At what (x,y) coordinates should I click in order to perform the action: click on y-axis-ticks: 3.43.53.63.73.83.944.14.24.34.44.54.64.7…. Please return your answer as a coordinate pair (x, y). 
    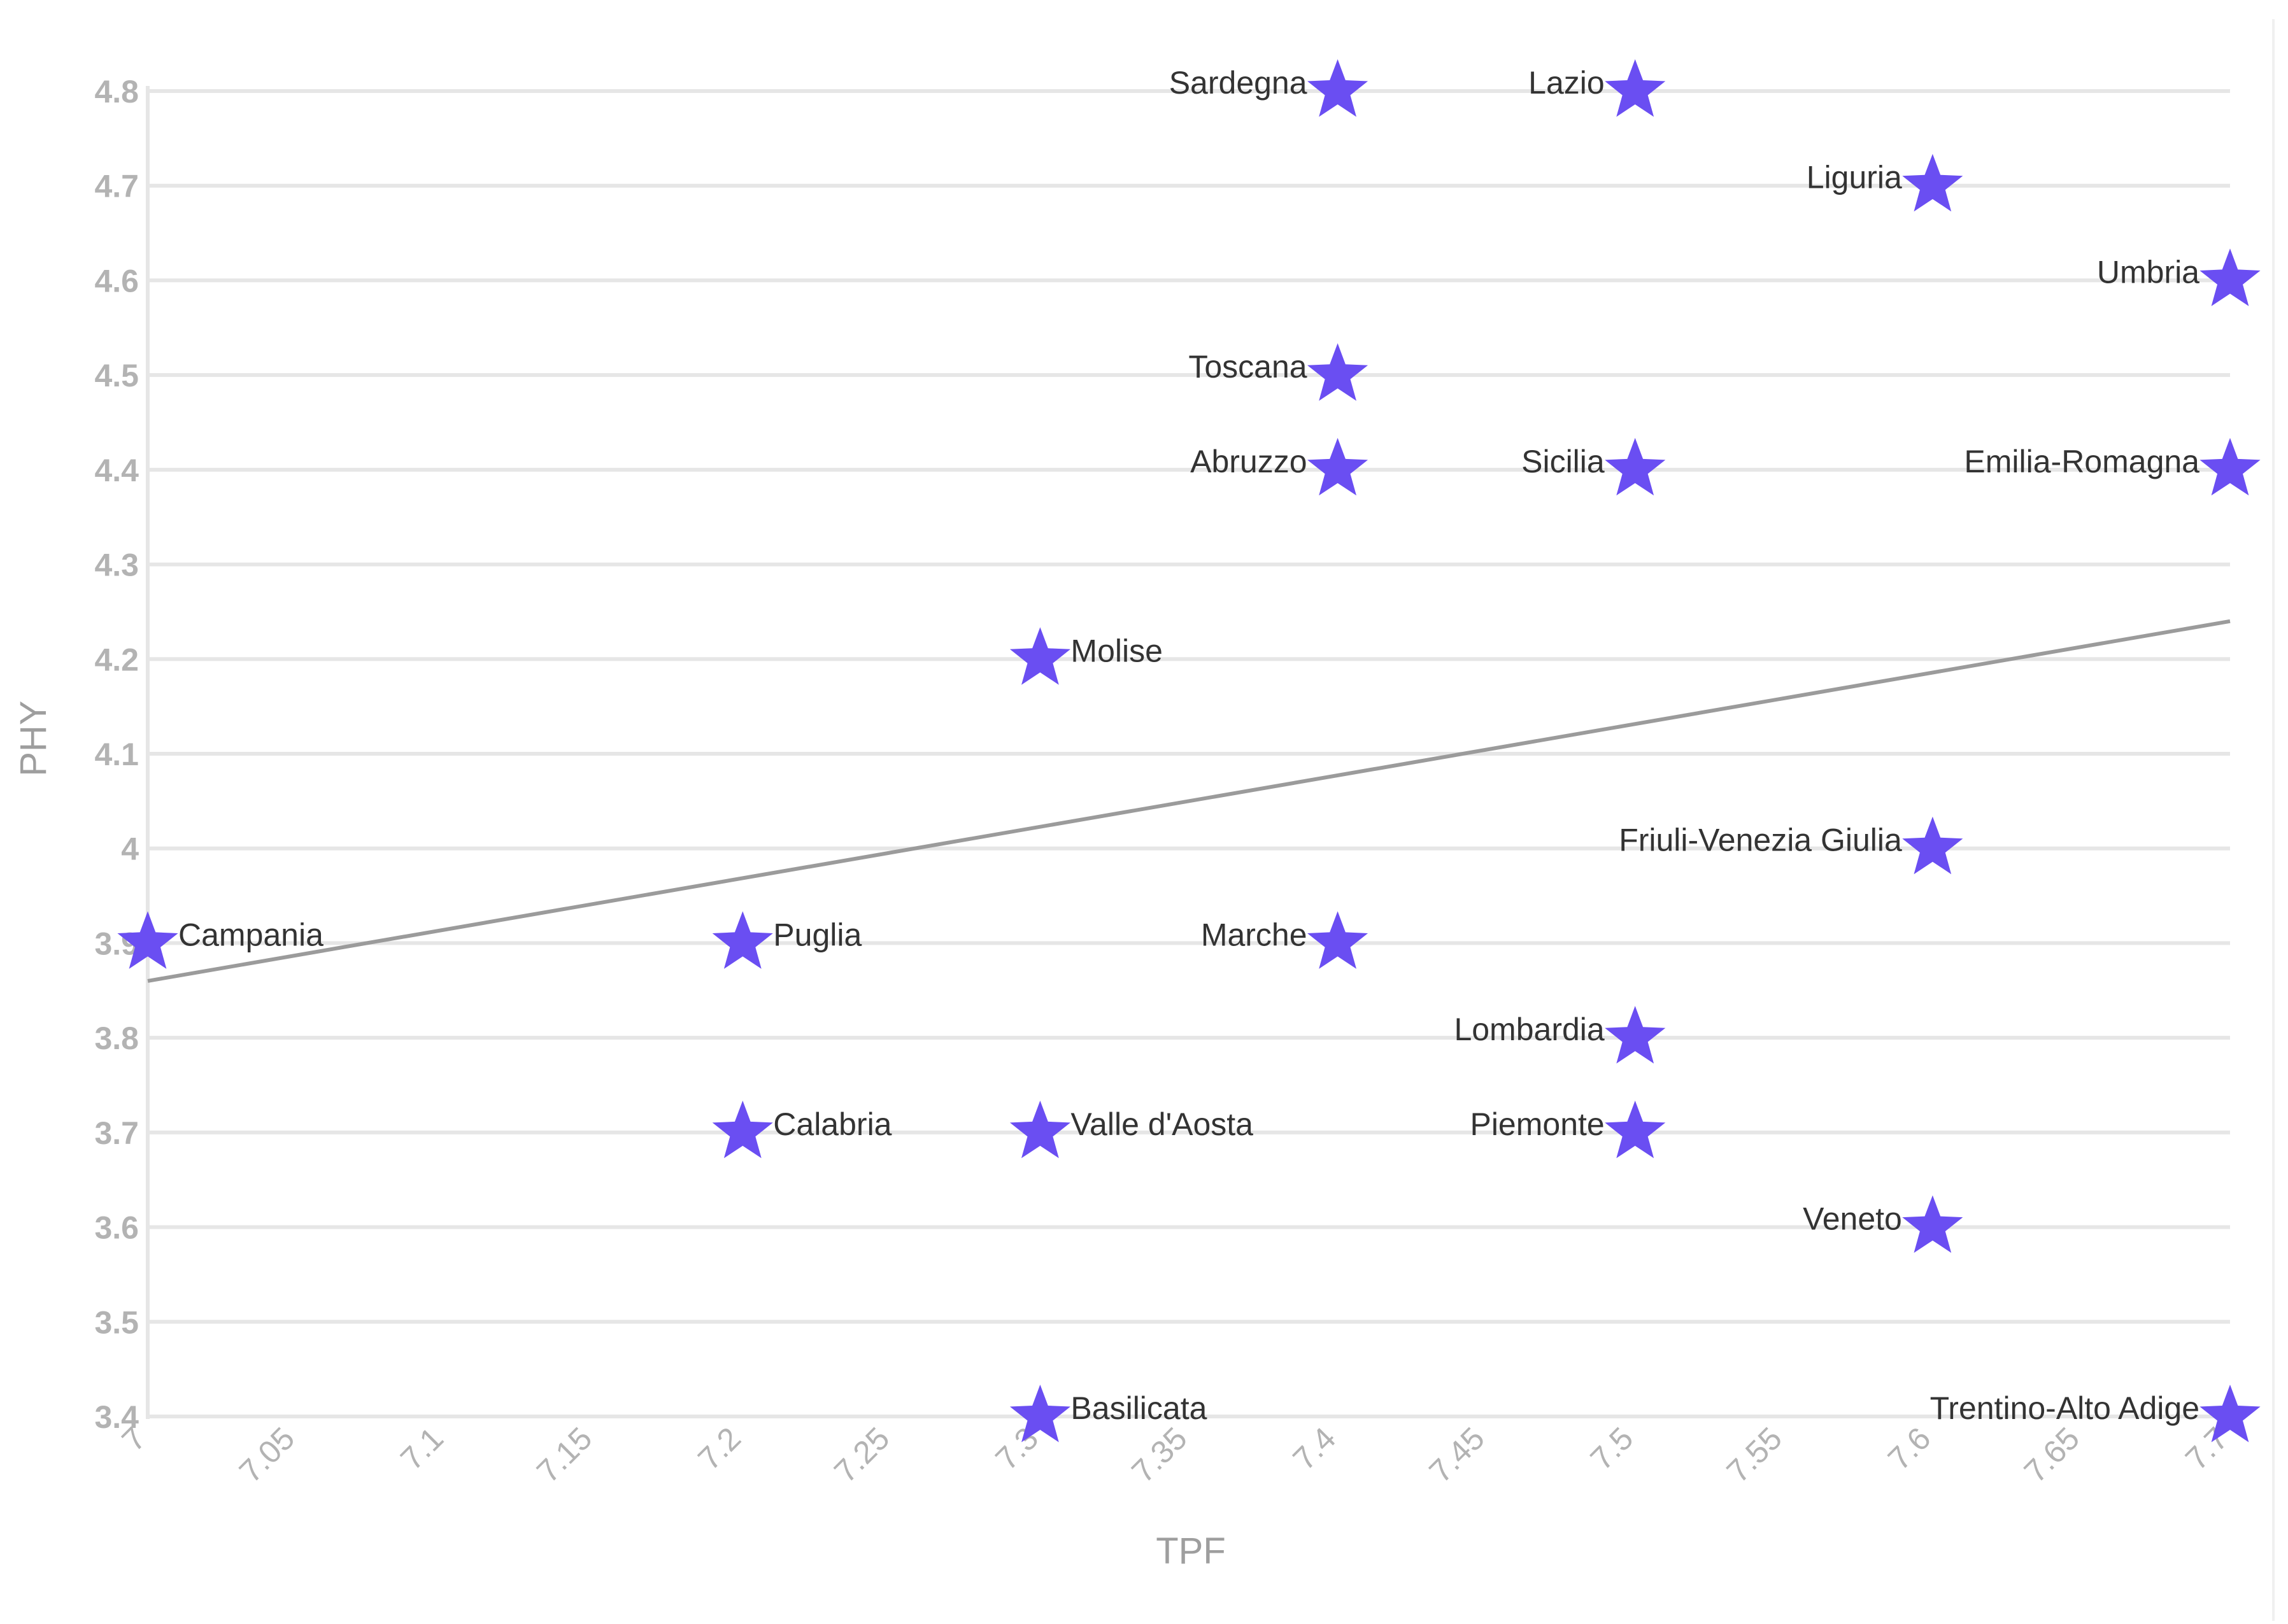
    Looking at the image, I should click on (116, 754).